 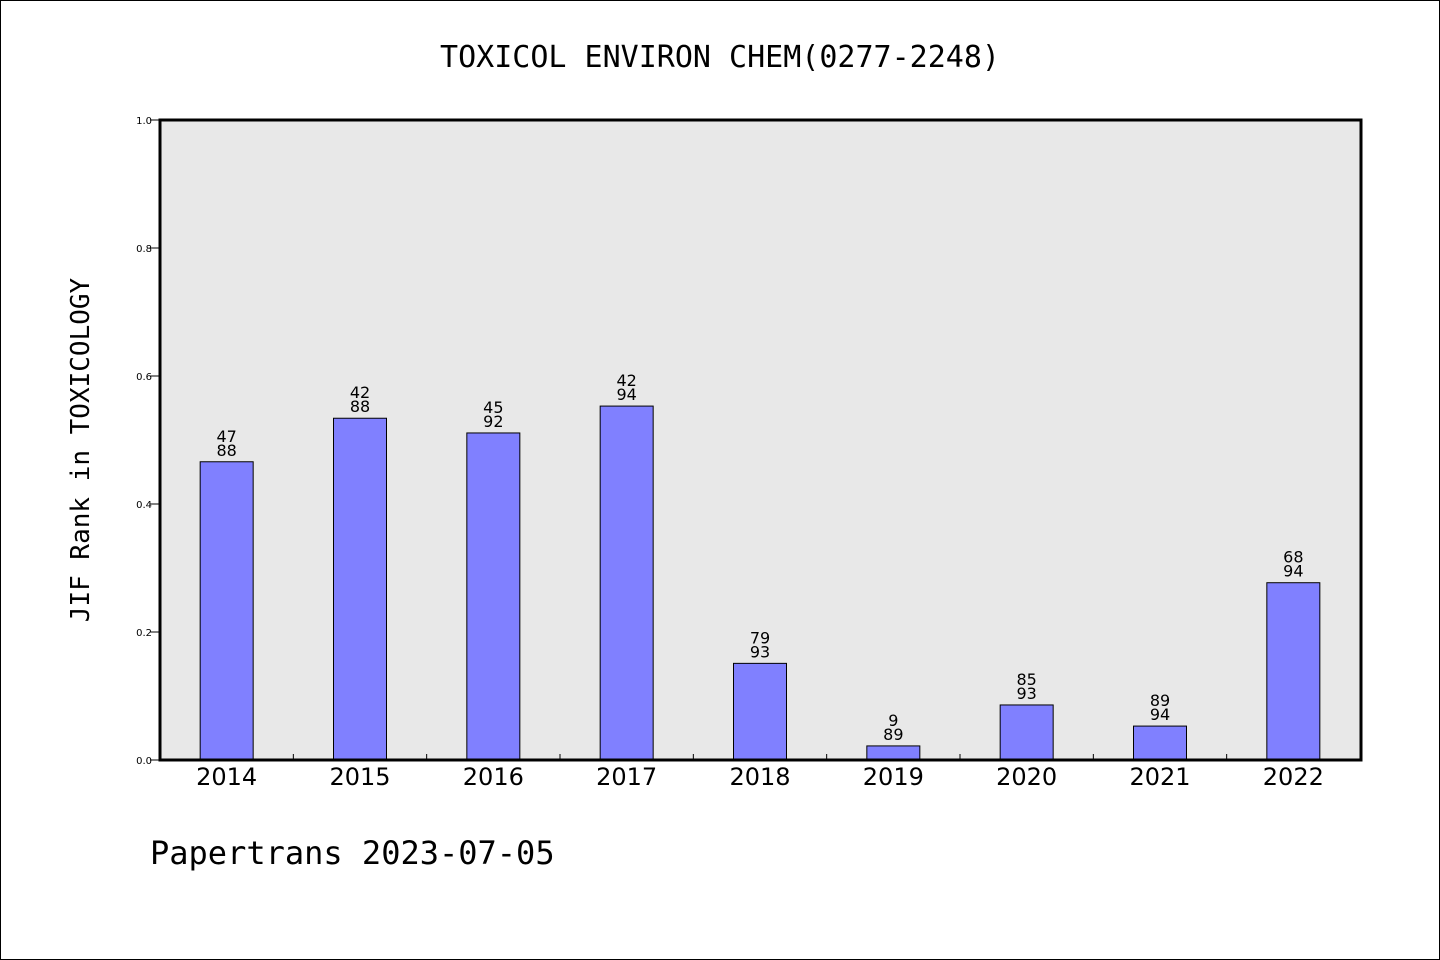 What do you see at coordinates (1160, 743) in the screenshot?
I see `bar-2021` at bounding box center [1160, 743].